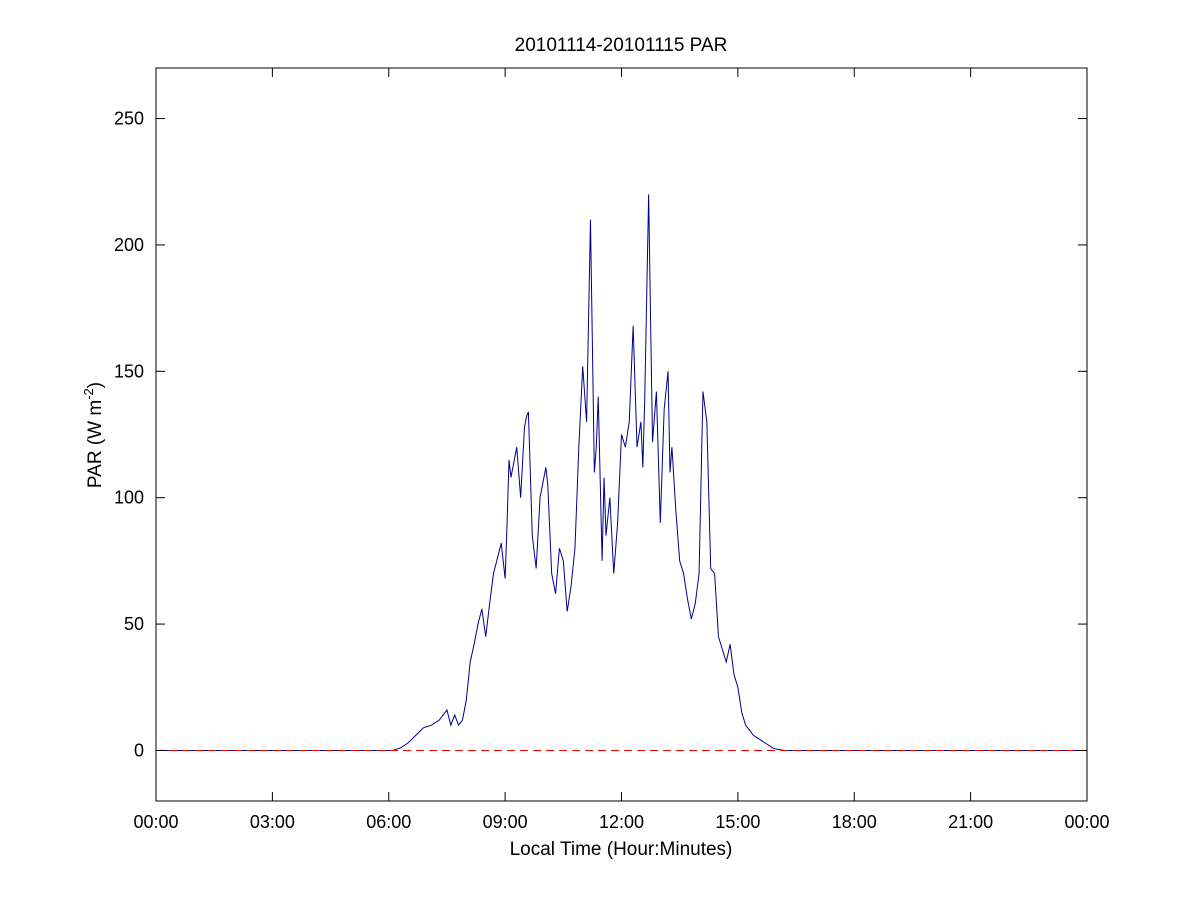  I want to click on x-tick-label: 06:00, so click(388, 822).